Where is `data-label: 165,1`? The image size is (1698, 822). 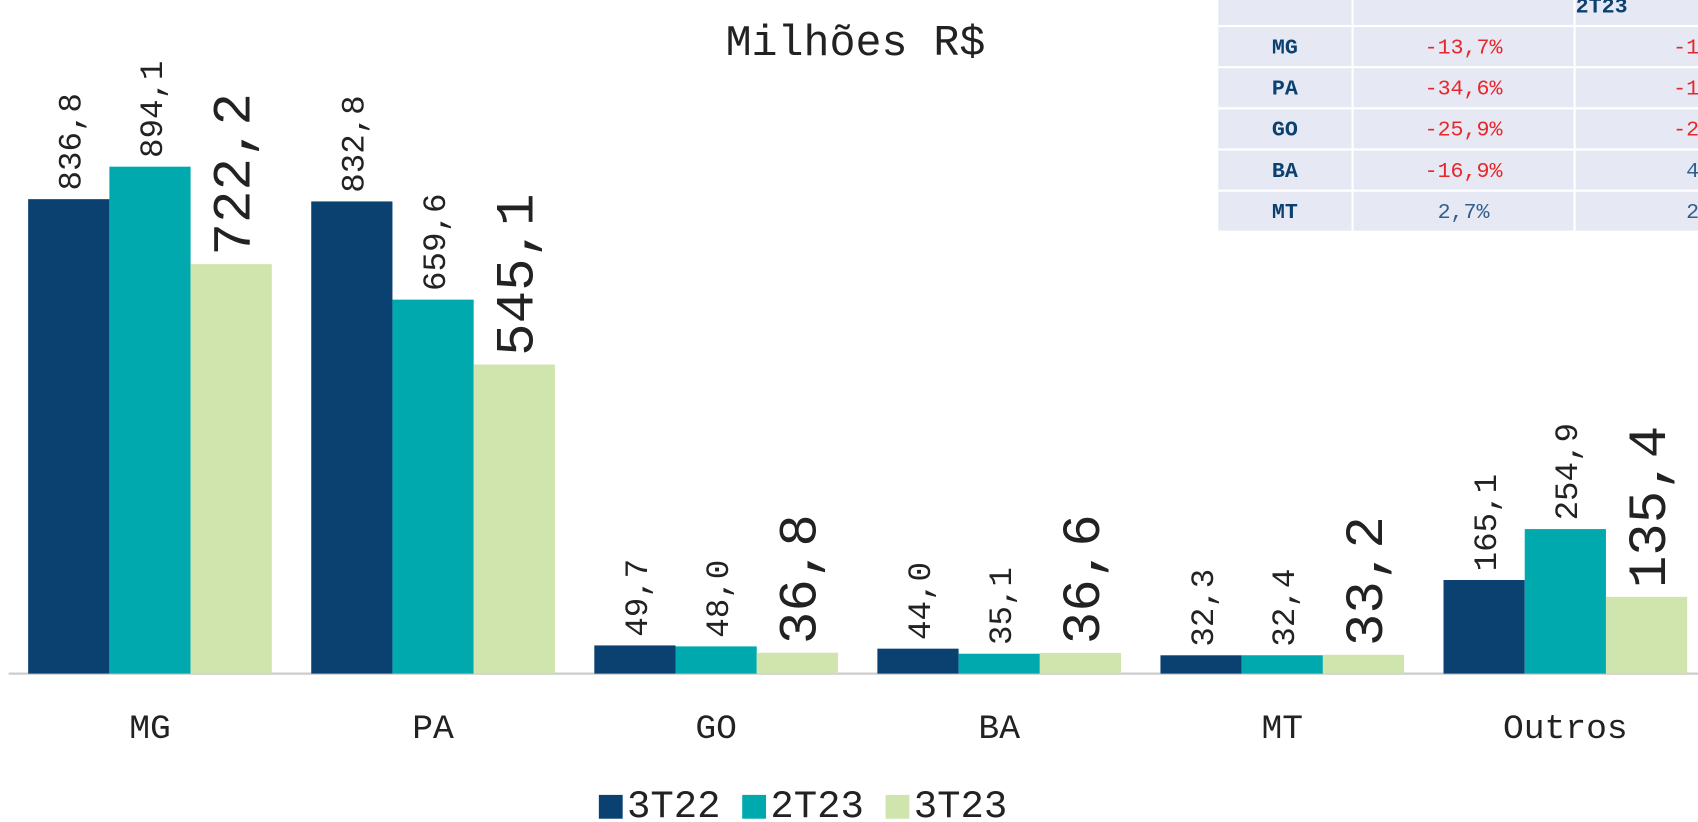
data-label: 165,1 is located at coordinates (1487, 522).